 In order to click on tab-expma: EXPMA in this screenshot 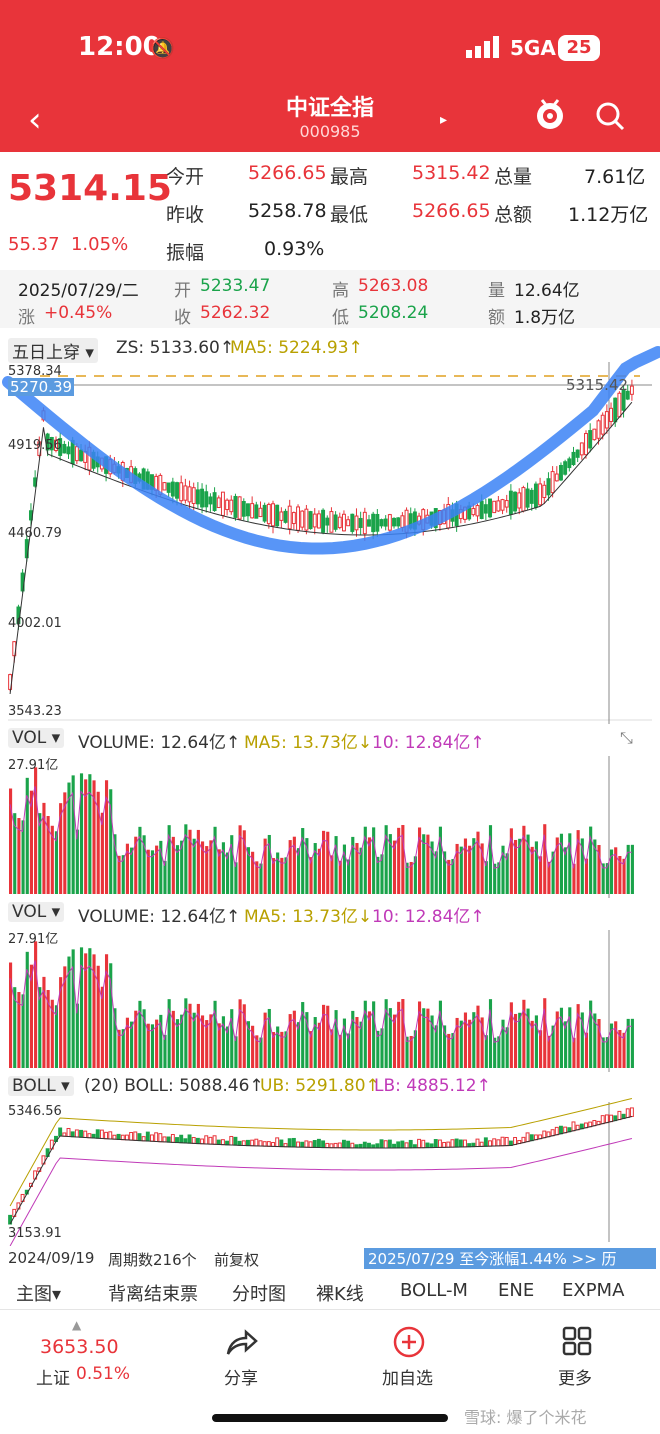, I will do `click(593, 1290)`.